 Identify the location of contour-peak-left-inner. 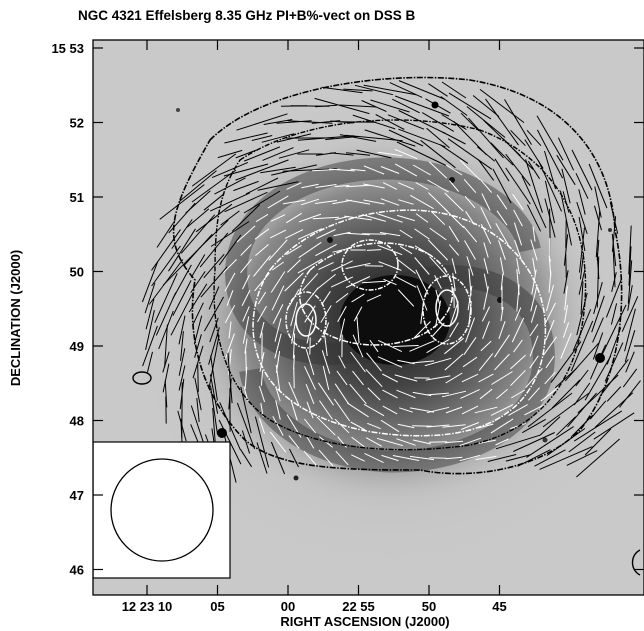
(306, 320).